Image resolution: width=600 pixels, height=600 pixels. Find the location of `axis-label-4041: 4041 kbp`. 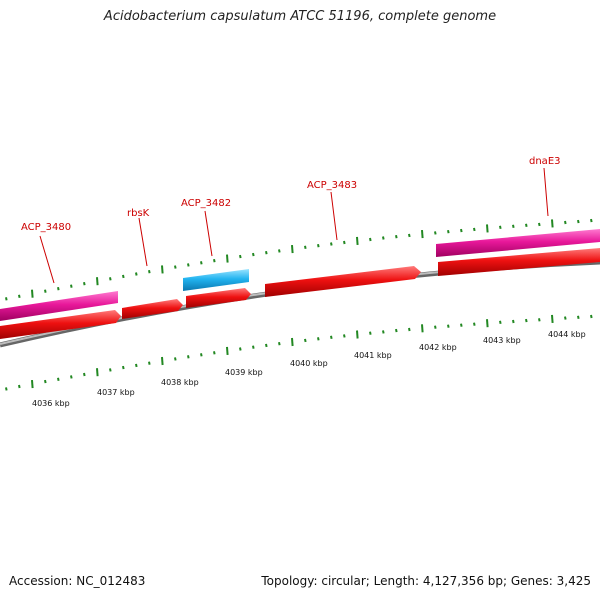

axis-label-4041: 4041 kbp is located at coordinates (373, 355).